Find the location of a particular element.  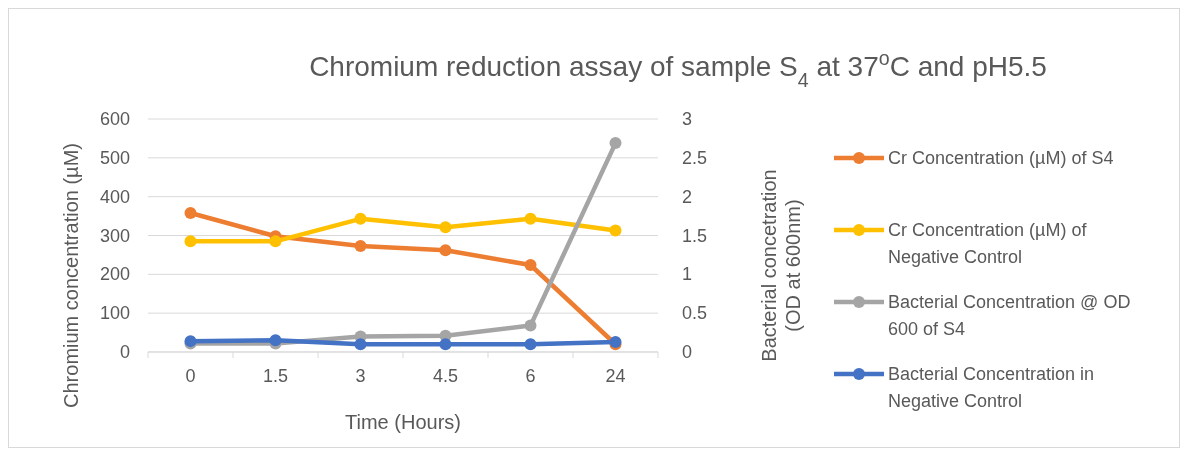

y2-axis-title: Bacterial concetration (OD at 600nm) is located at coordinates (781, 265).